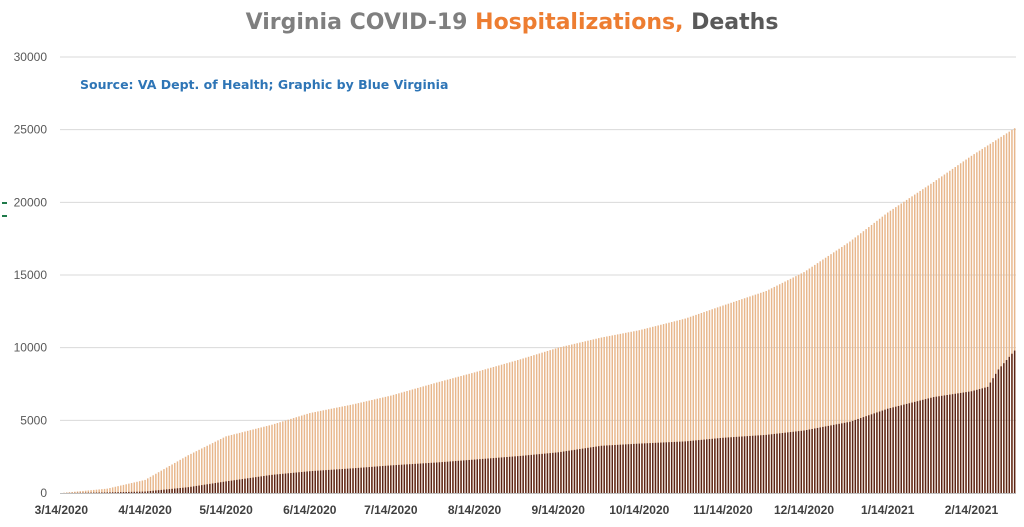 This screenshot has width=1024, height=527. Describe the element at coordinates (731, 22) in the screenshot. I see `chart-title-part-deaths: Deaths` at that location.